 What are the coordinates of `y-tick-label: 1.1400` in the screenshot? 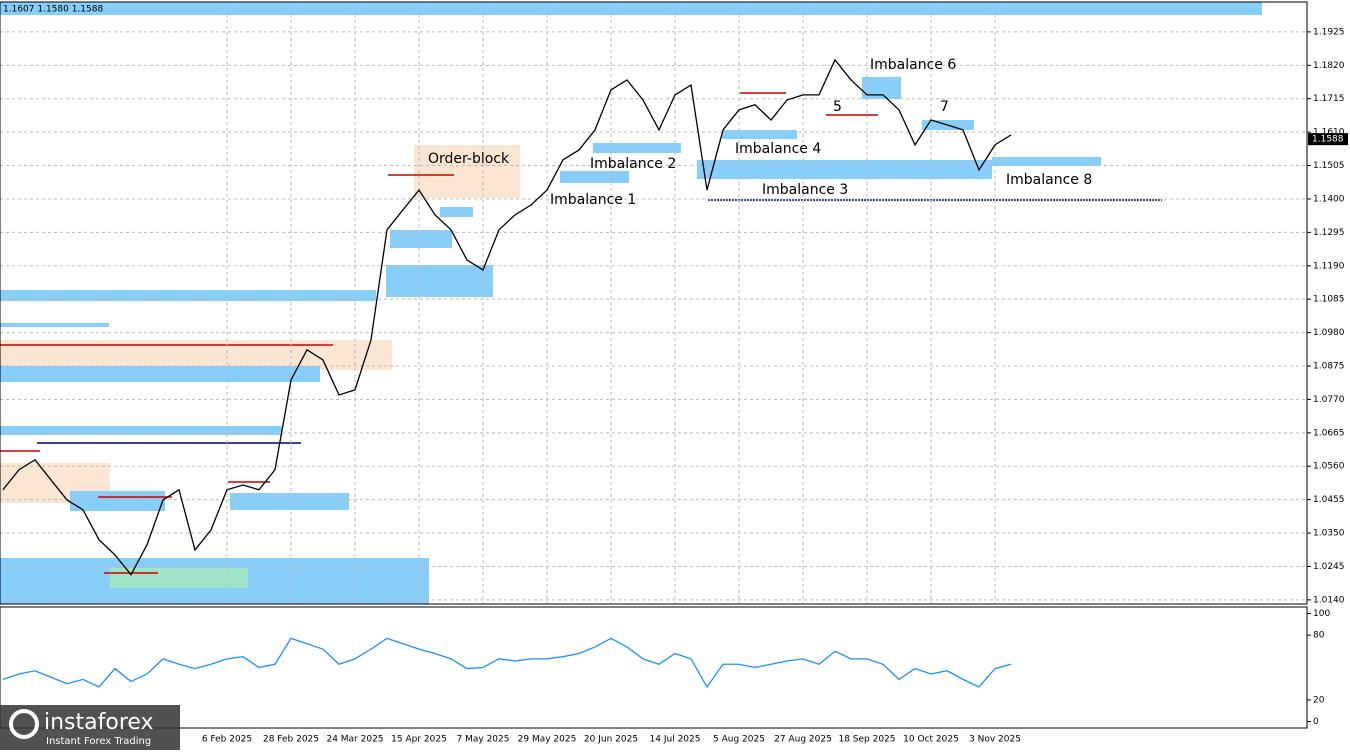 It's located at (1329, 199).